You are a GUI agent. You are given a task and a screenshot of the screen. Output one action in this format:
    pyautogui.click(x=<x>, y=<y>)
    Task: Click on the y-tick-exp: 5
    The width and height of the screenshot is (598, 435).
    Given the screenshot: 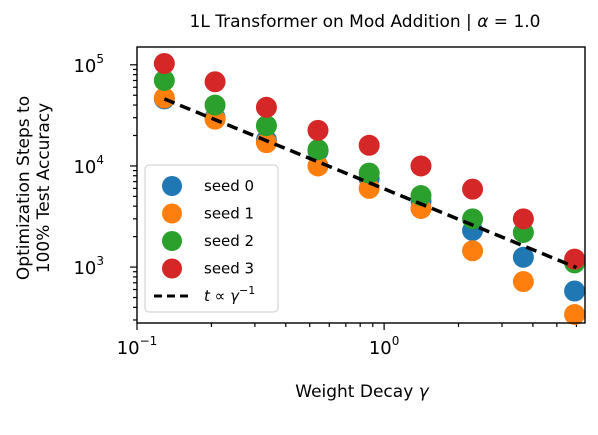 What is the action you would take?
    pyautogui.click(x=100, y=59)
    